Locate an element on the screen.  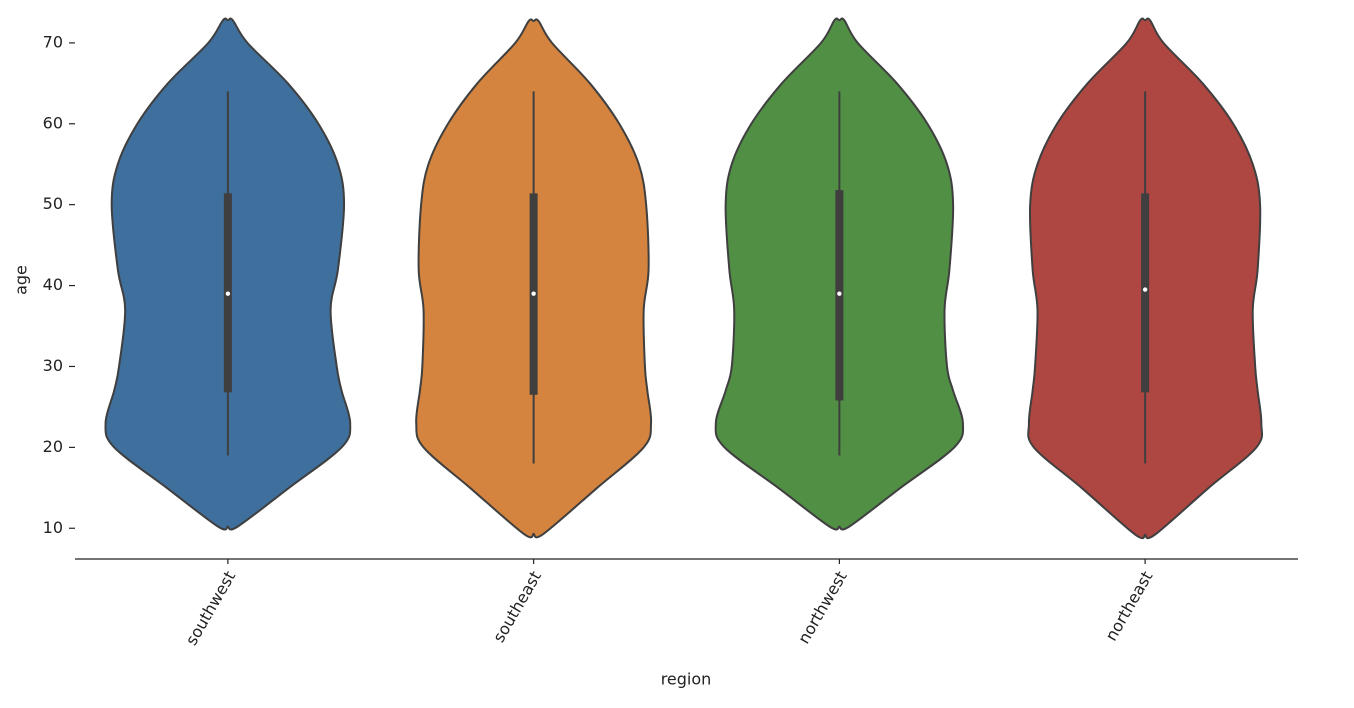
x-tick-label: southeast is located at coordinates (517, 607).